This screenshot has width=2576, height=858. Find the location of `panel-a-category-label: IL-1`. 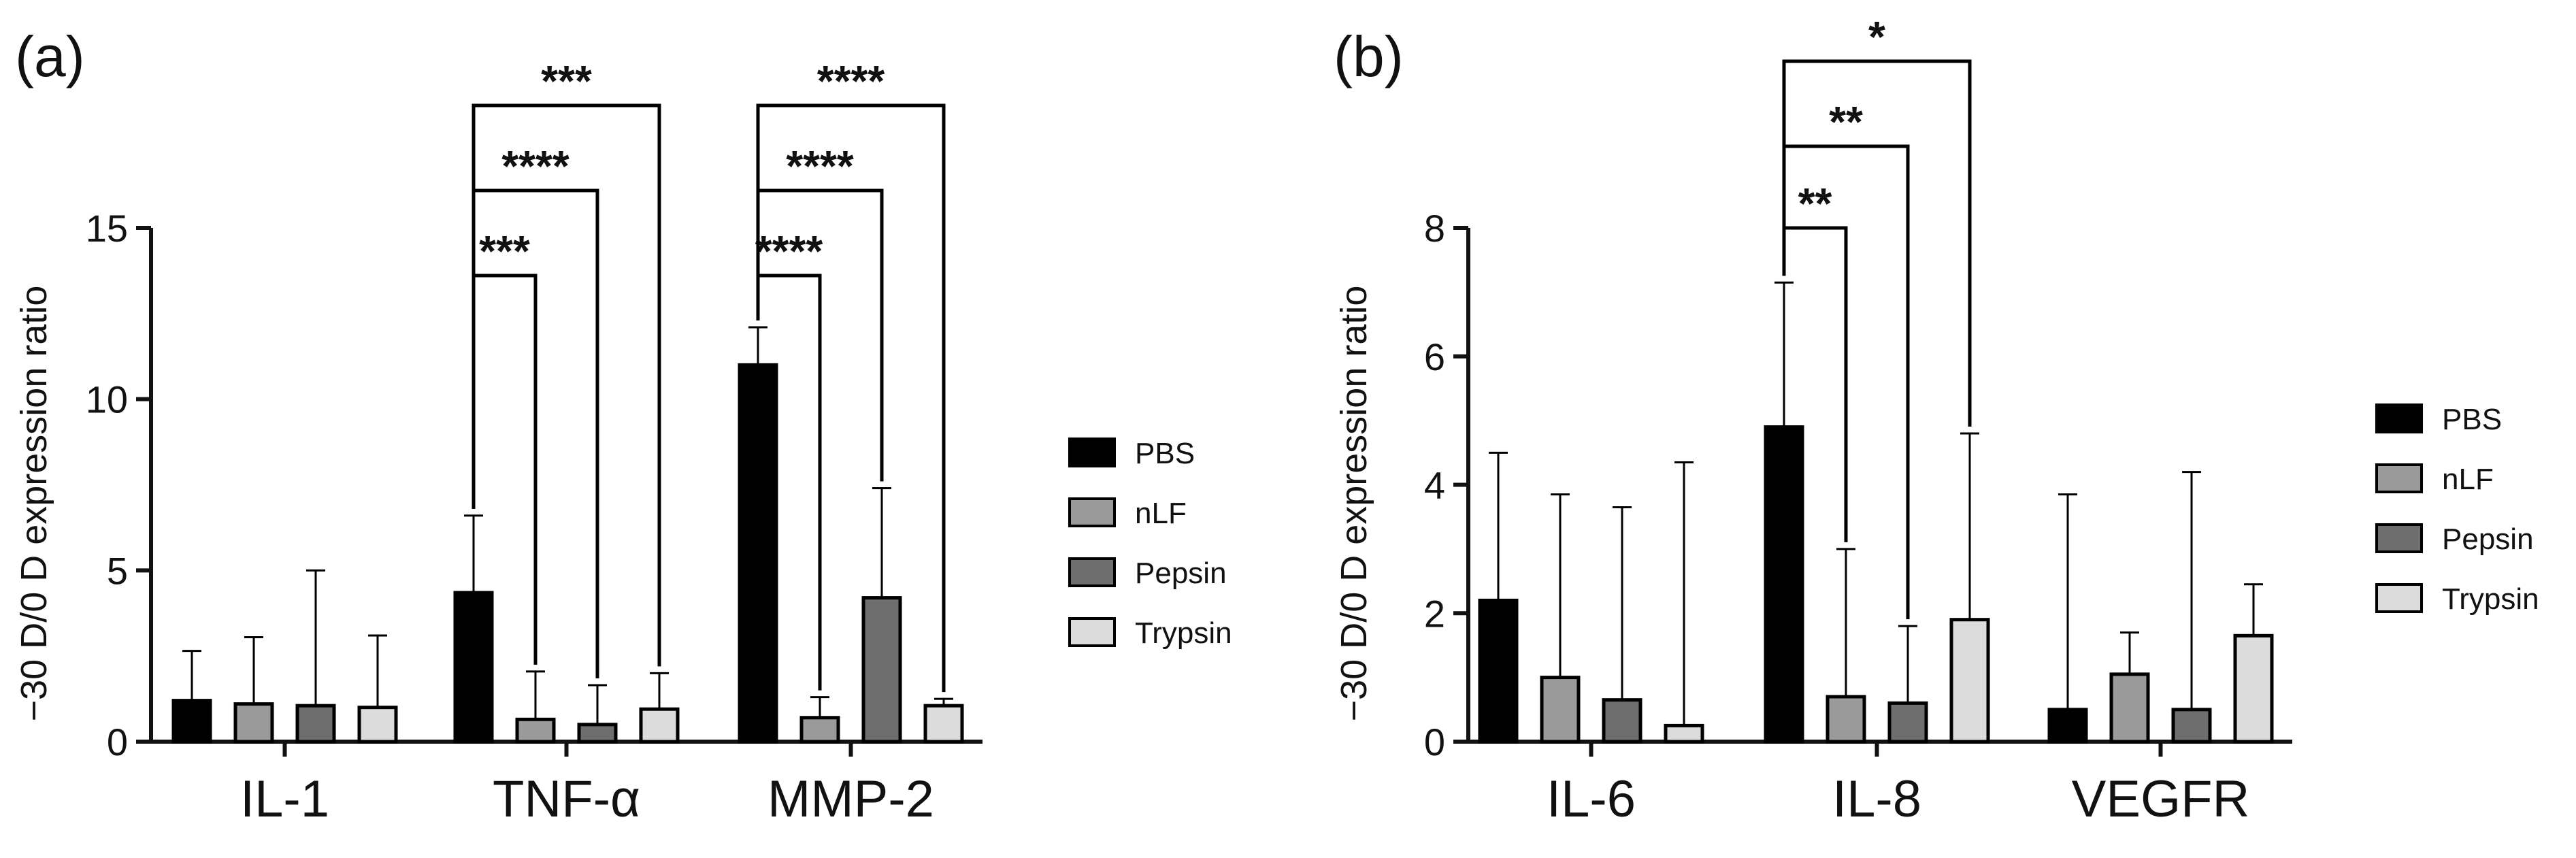

panel-a-category-label: IL-1 is located at coordinates (285, 799).